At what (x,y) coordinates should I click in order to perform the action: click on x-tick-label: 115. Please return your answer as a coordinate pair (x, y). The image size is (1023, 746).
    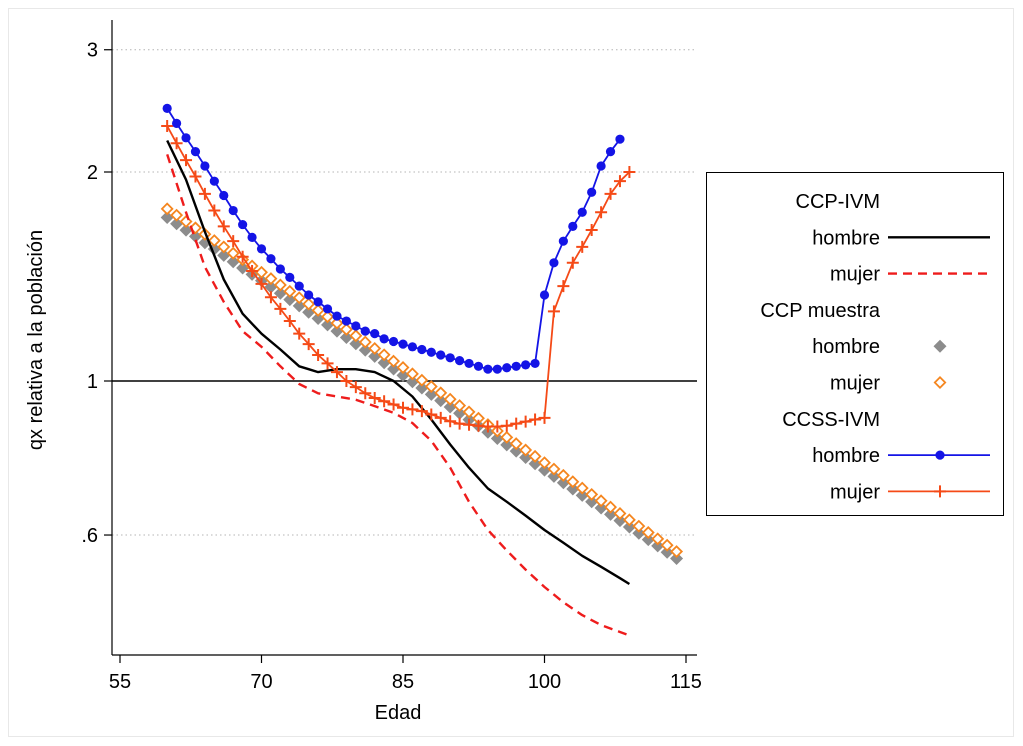
    Looking at the image, I should click on (686, 682).